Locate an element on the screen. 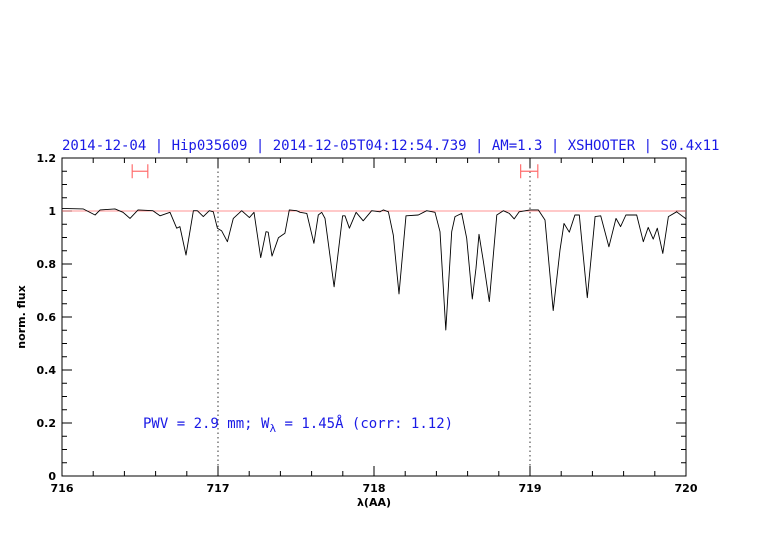  y-tick-label: 0.8 is located at coordinates (47, 264).